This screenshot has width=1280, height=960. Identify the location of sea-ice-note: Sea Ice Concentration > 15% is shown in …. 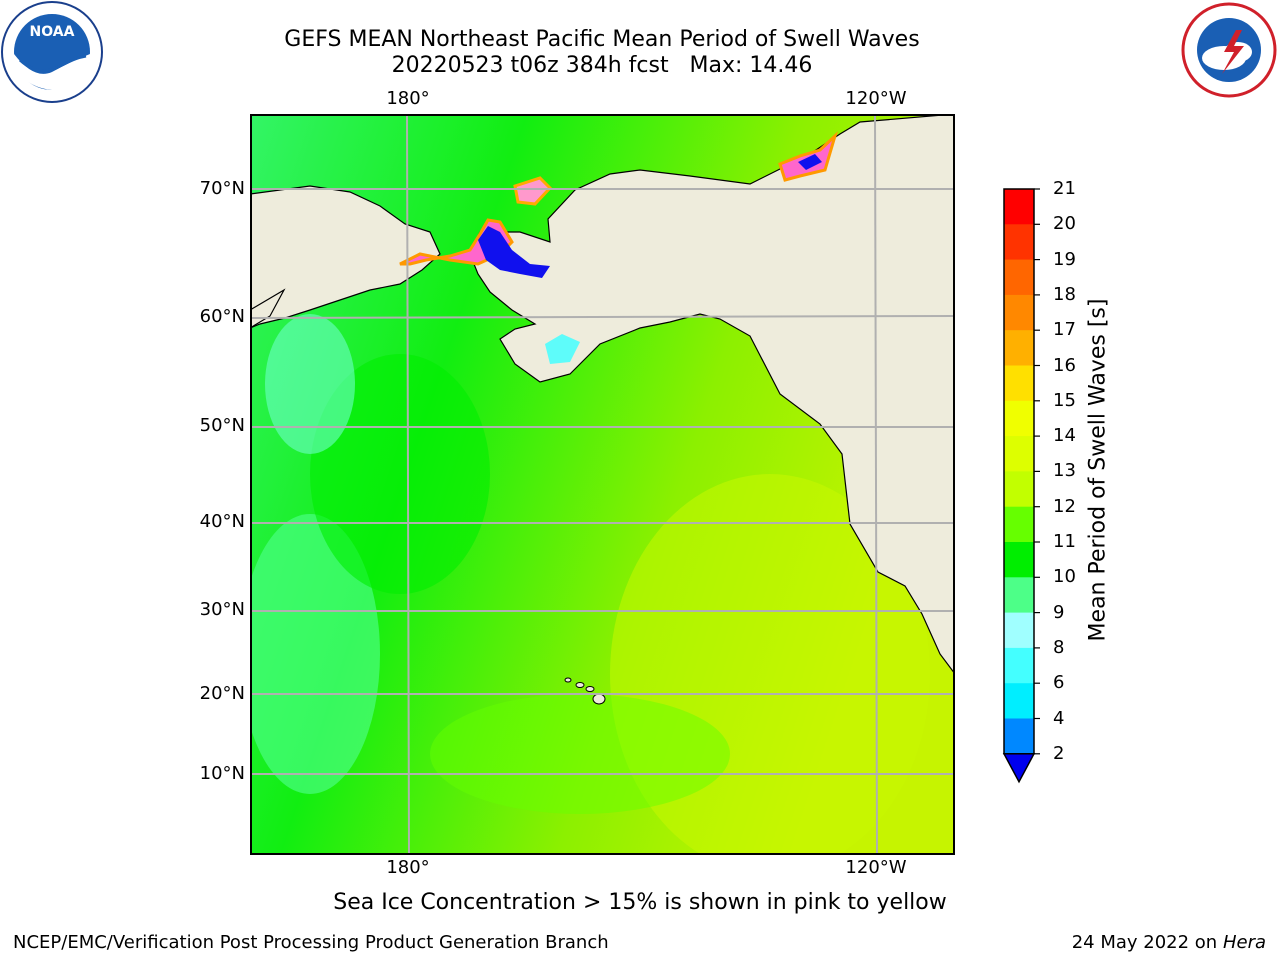
(640, 902).